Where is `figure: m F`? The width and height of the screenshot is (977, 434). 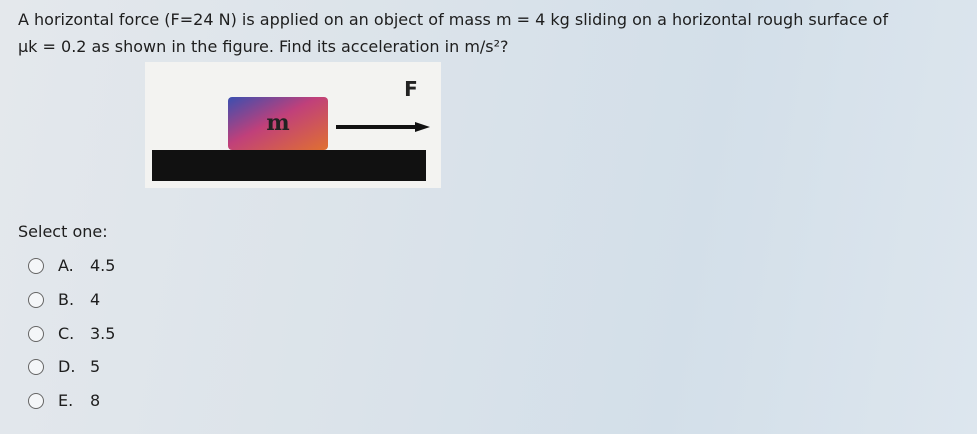
figure: m F is located at coordinates (293, 125).